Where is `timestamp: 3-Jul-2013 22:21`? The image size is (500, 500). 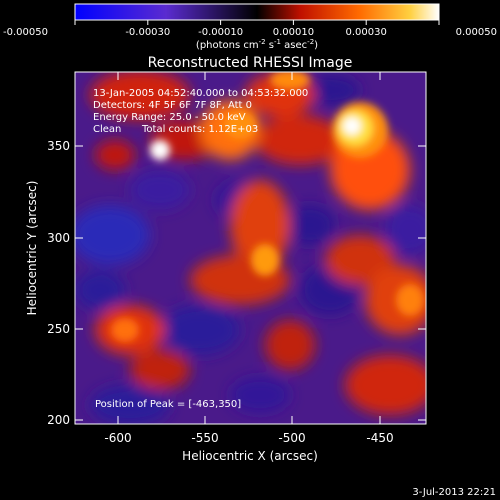
timestamp: 3-Jul-2013 22:21 is located at coordinates (454, 492).